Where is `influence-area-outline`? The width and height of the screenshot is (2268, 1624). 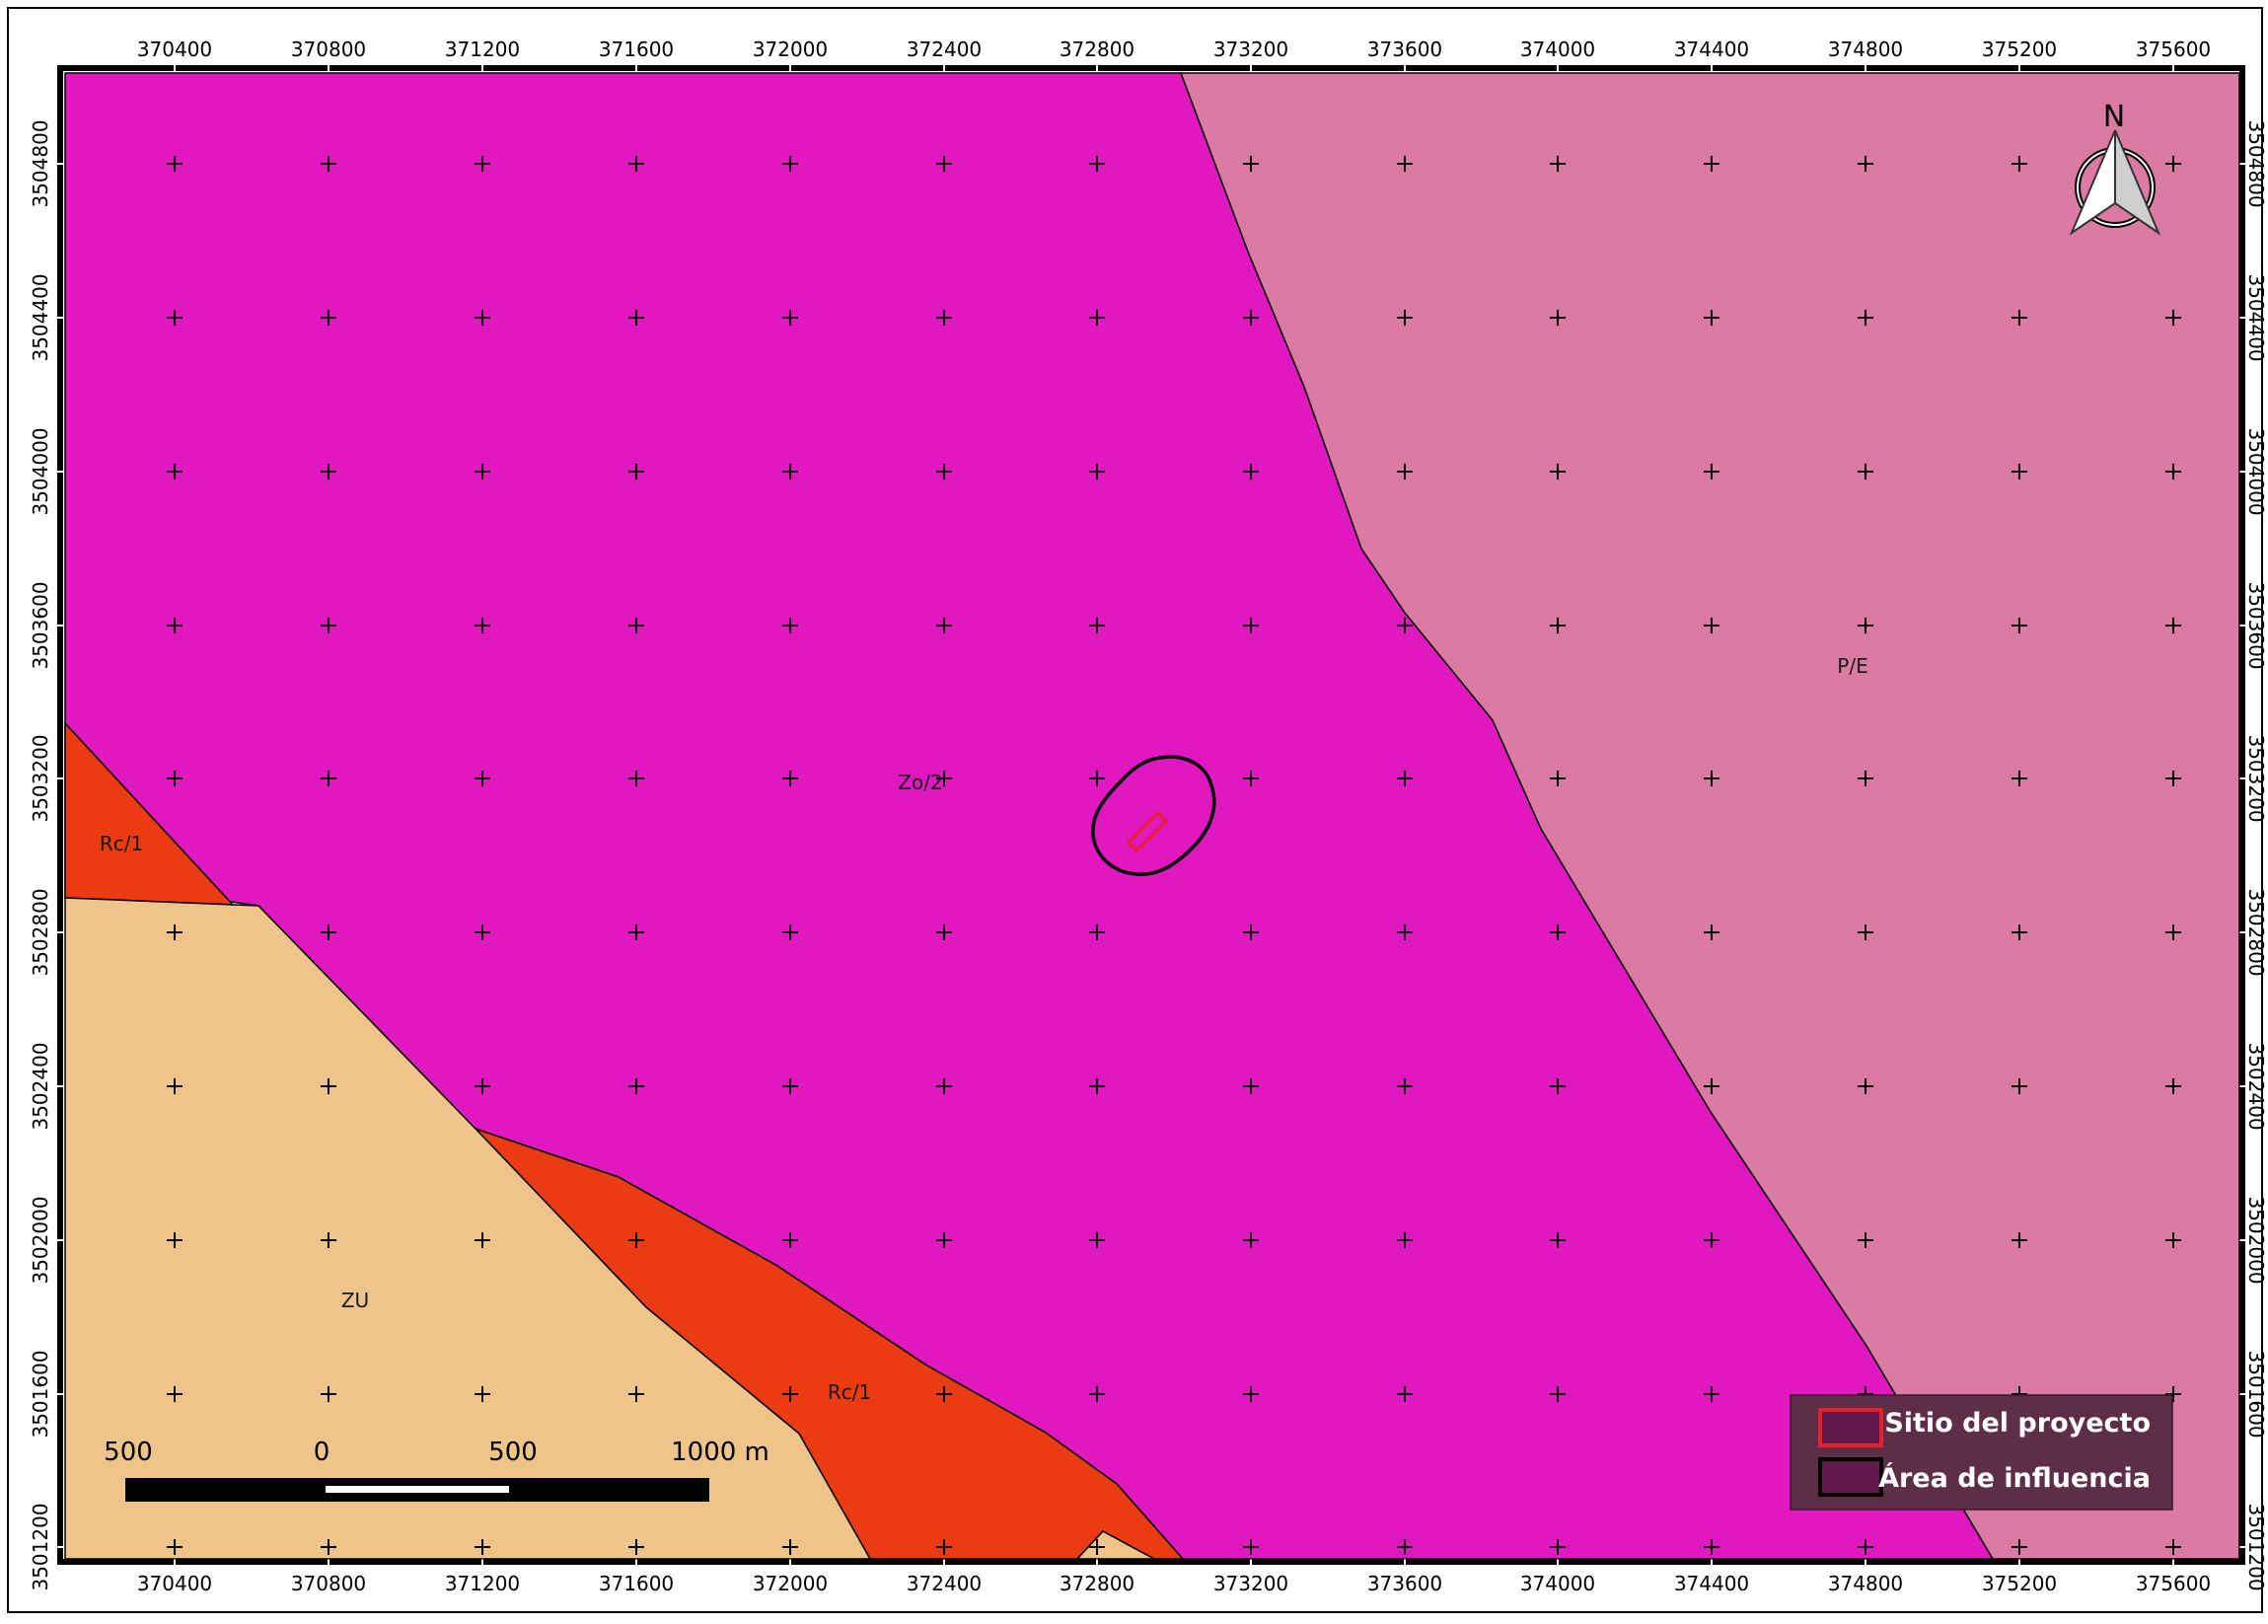 influence-area-outline is located at coordinates (1153, 815).